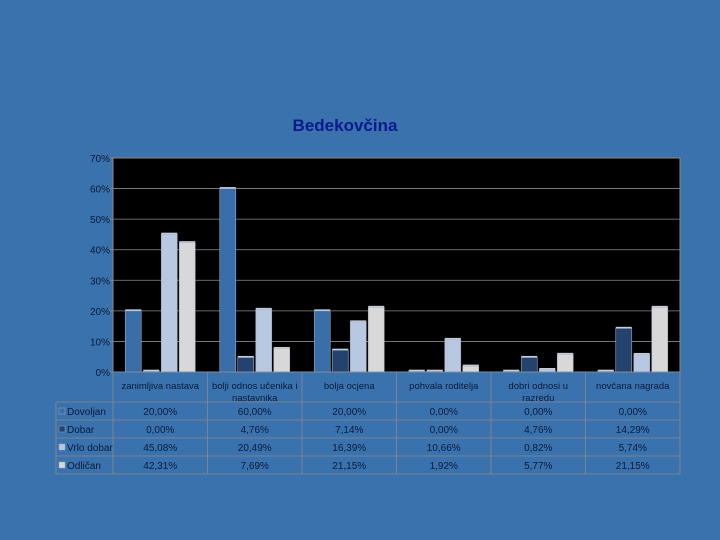  I want to click on x-tick-label: dobri odnosi u, so click(538, 386).